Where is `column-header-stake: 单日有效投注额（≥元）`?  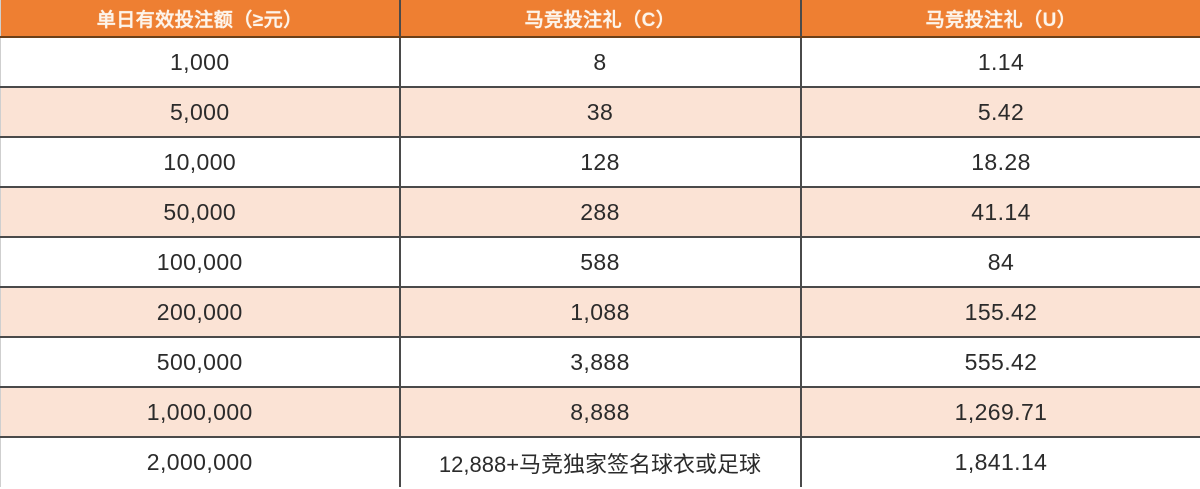
column-header-stake: 单日有效投注额（≥元） is located at coordinates (200, 19).